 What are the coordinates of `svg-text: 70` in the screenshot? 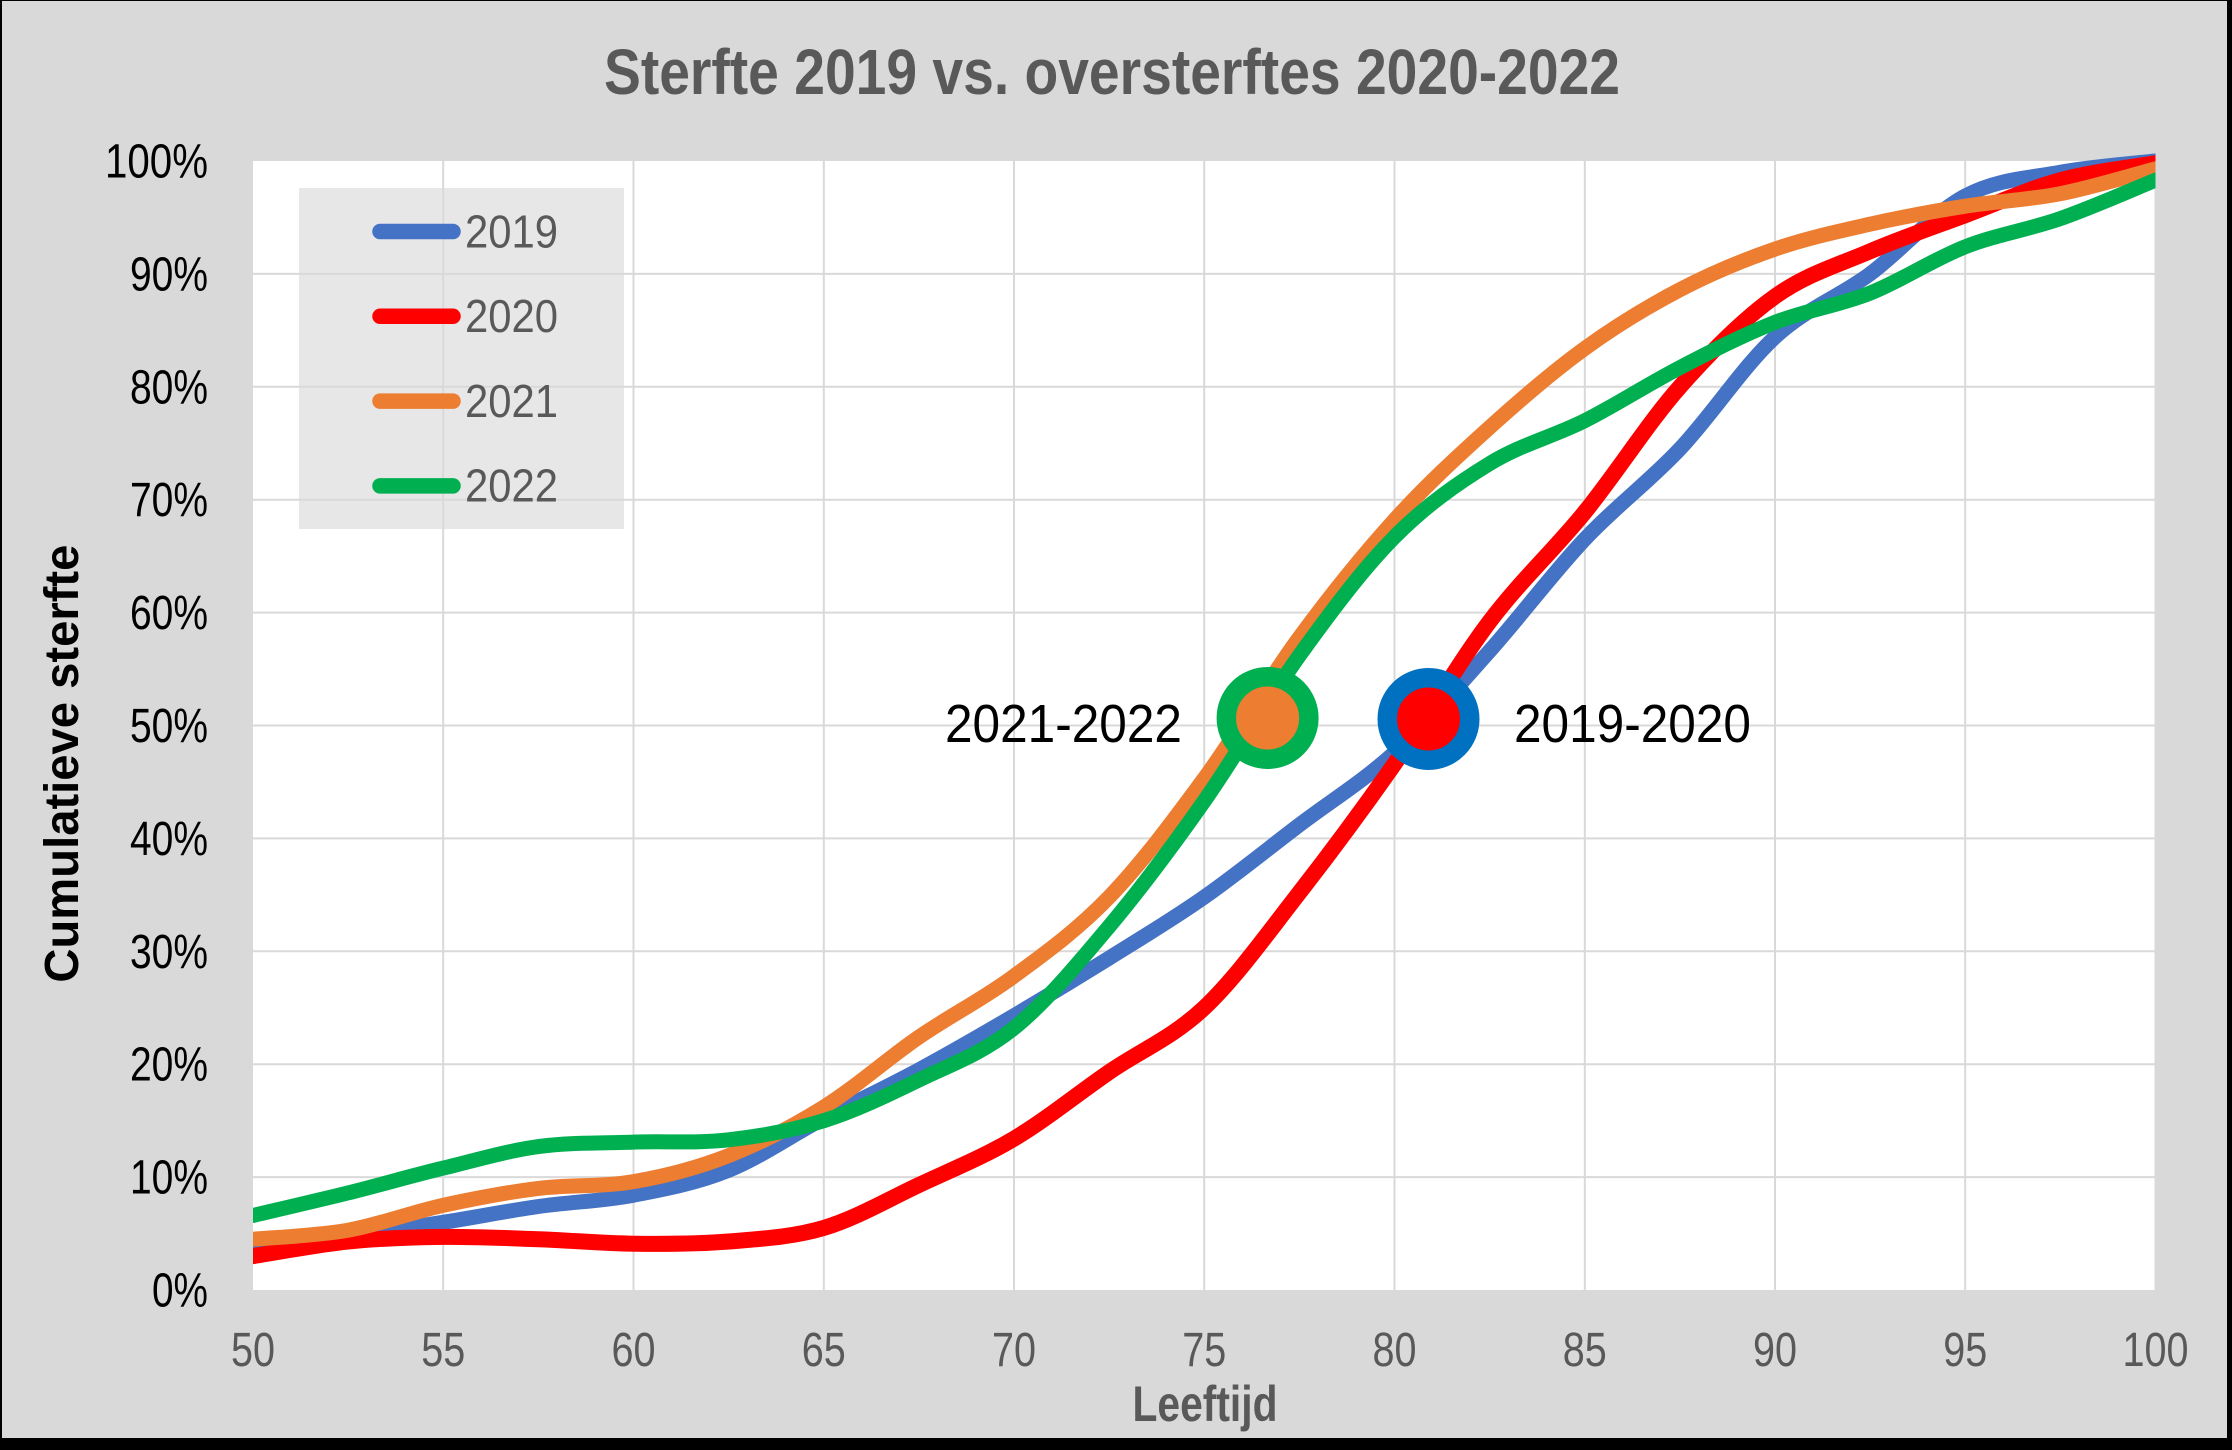 It's located at (1014, 1350).